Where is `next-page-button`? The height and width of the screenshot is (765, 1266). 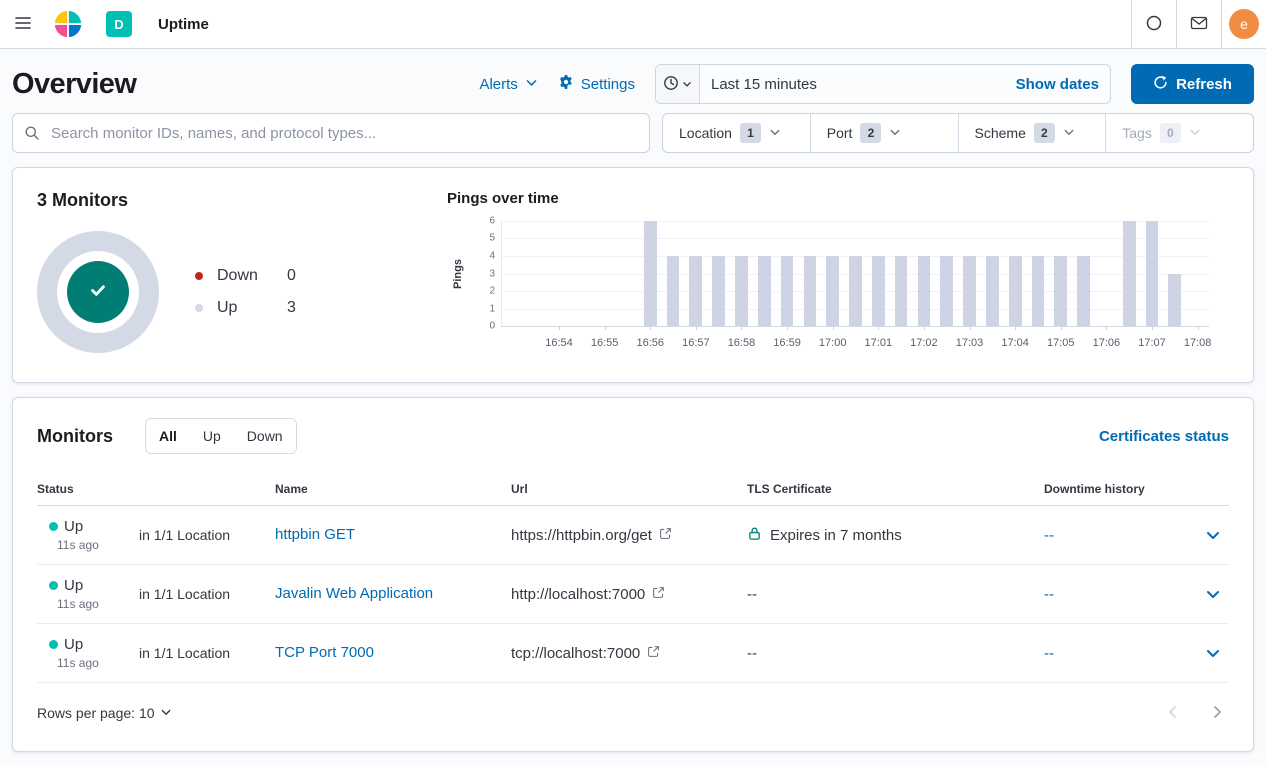 next-page-button is located at coordinates (1217, 713).